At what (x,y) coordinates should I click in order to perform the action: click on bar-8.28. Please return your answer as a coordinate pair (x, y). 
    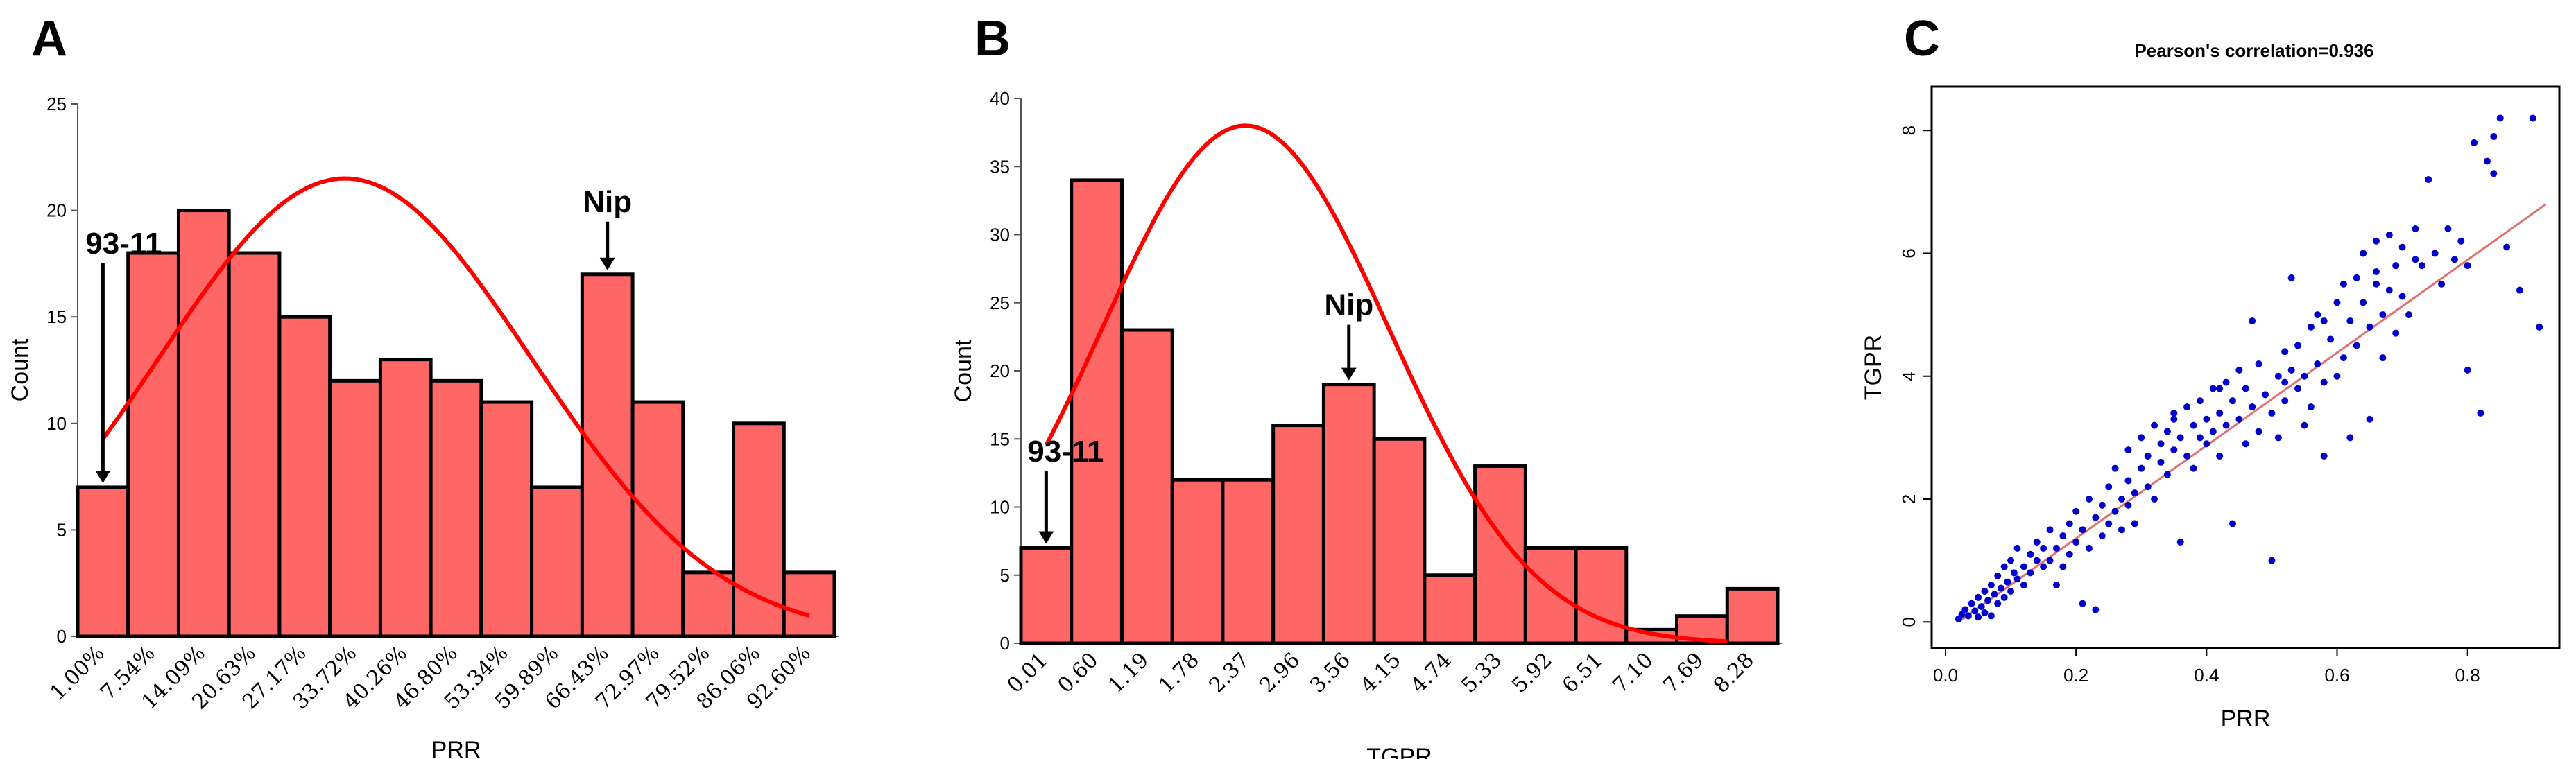
    Looking at the image, I should click on (1752, 616).